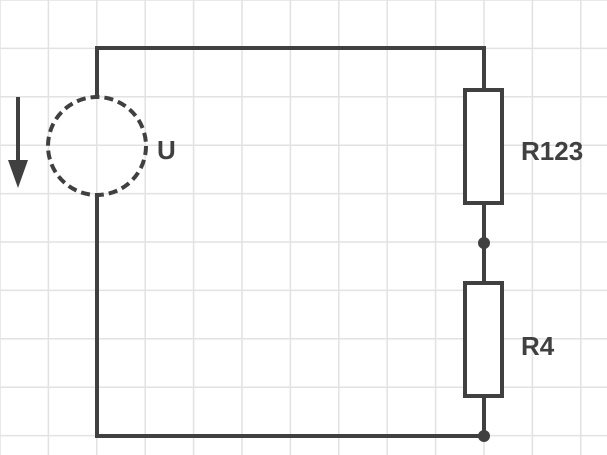 This screenshot has width=607, height=455. Describe the element at coordinates (483, 339) in the screenshot. I see `resistor-bottom-icon` at that location.